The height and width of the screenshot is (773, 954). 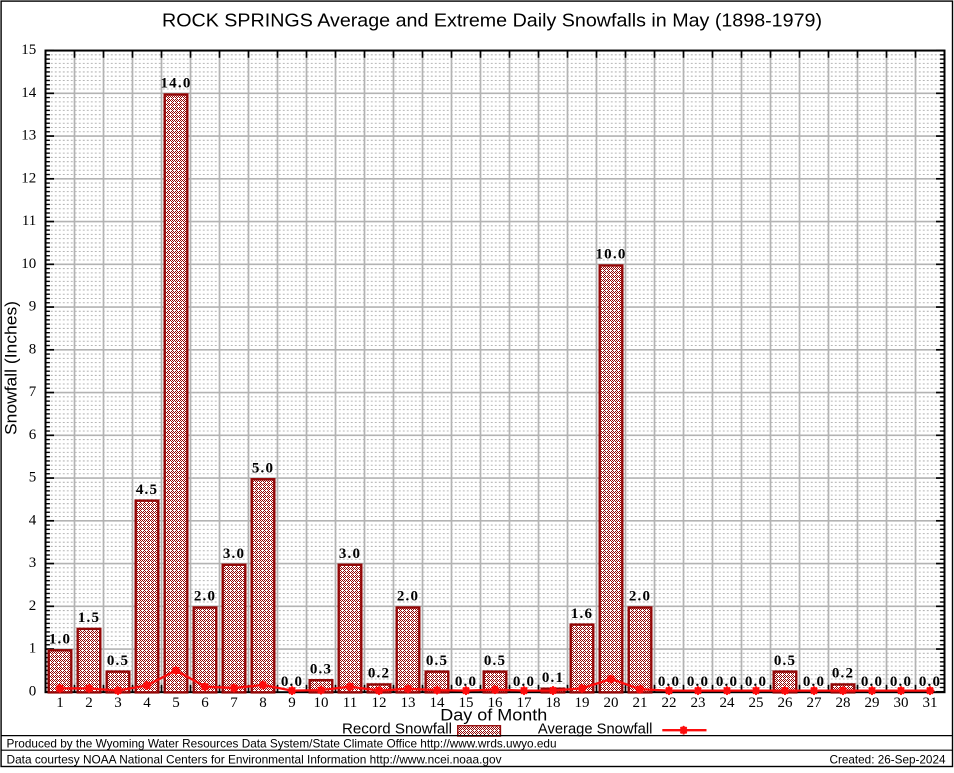 What do you see at coordinates (89, 618) in the screenshot?
I see `svg-text: 1.5` at bounding box center [89, 618].